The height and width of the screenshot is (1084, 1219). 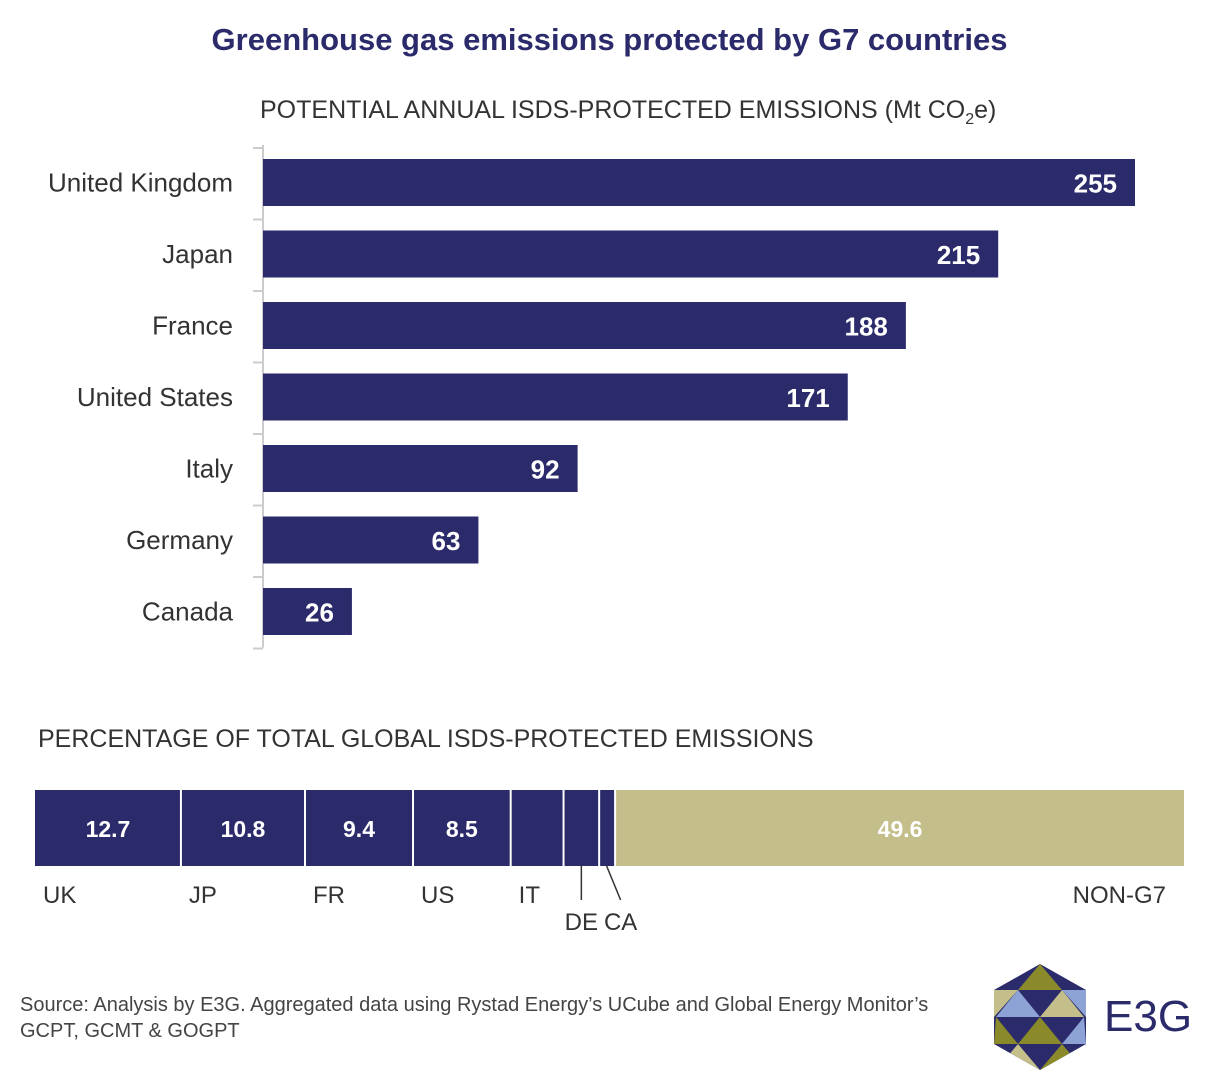 I want to click on segment-value-label: 9.4, so click(x=359, y=829).